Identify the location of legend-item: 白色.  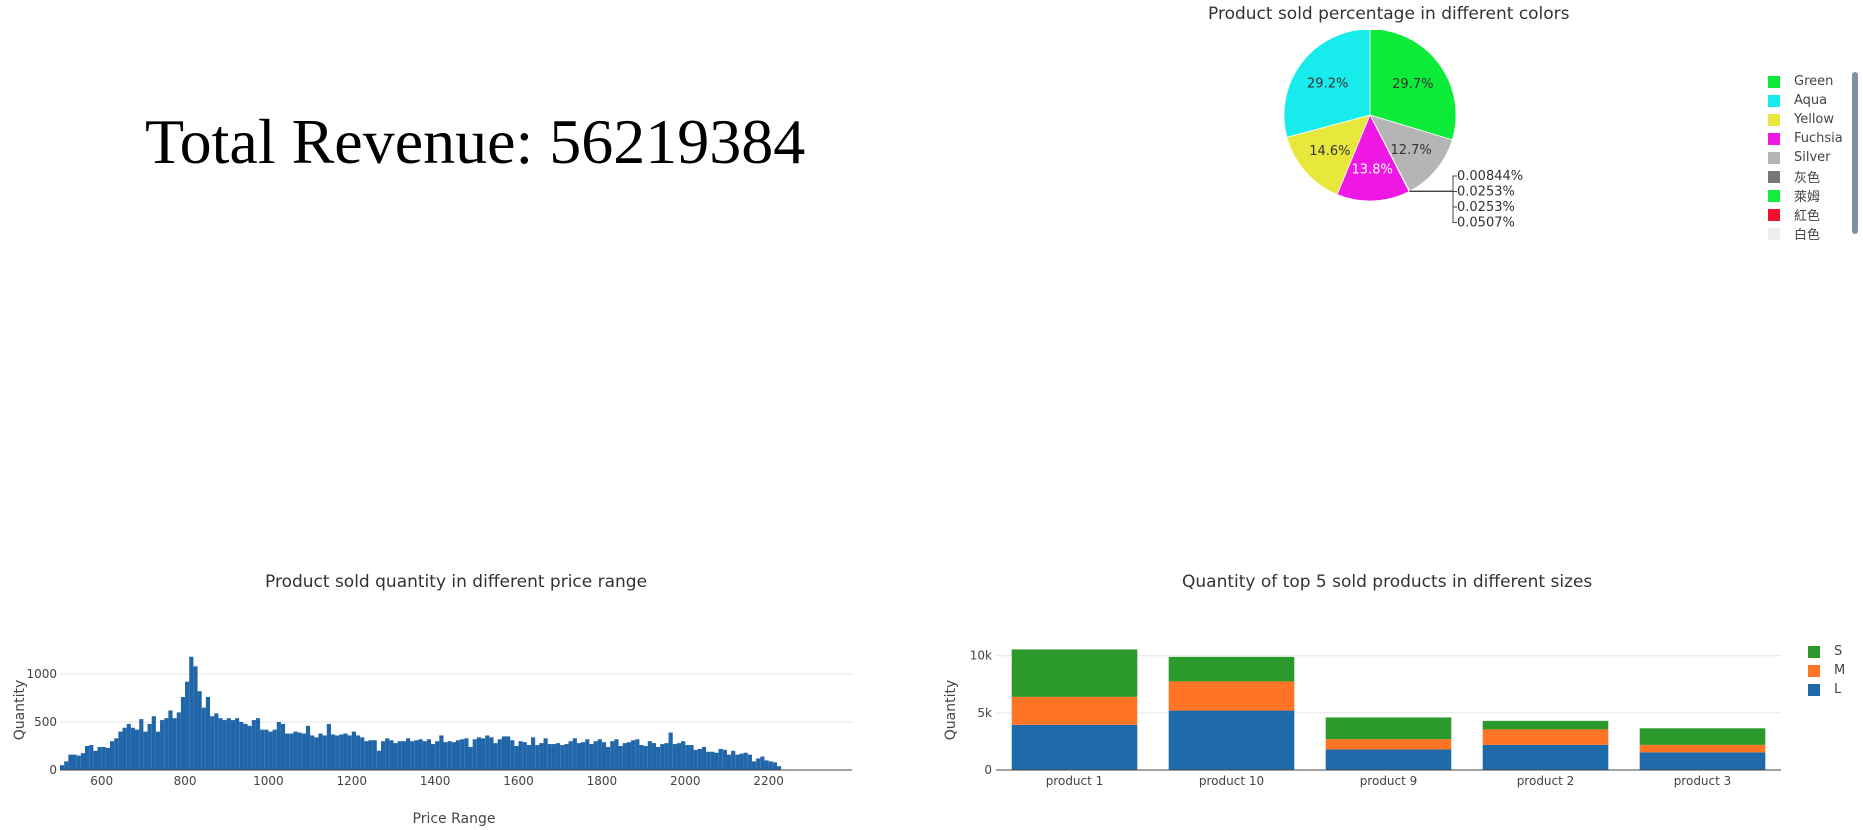
(1808, 232).